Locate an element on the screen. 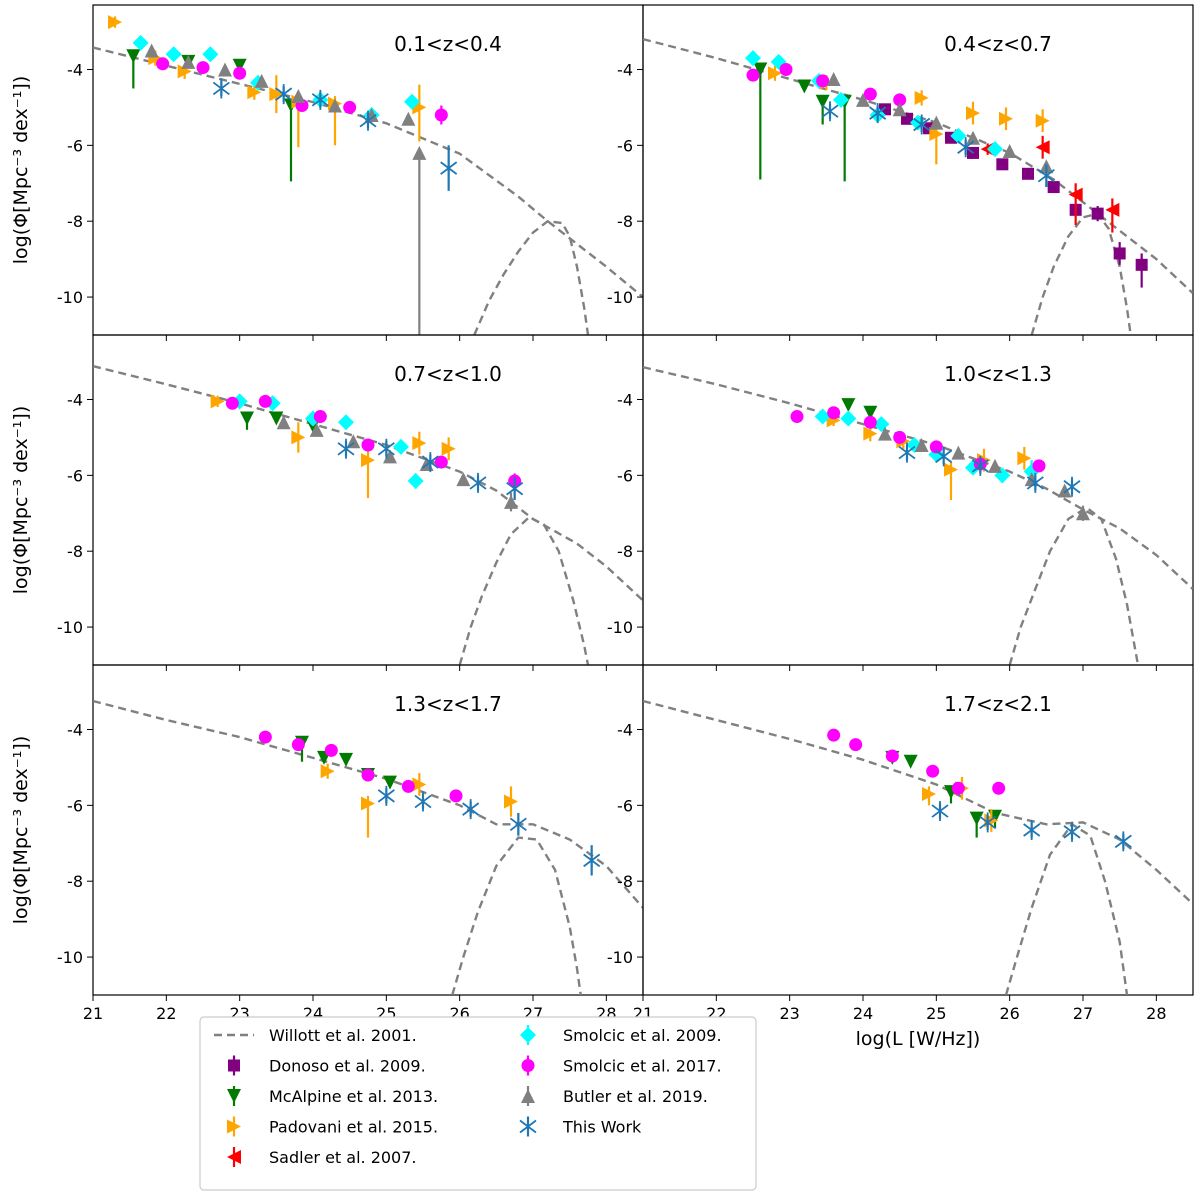  y-tick-label: -4 is located at coordinates (75, 399).